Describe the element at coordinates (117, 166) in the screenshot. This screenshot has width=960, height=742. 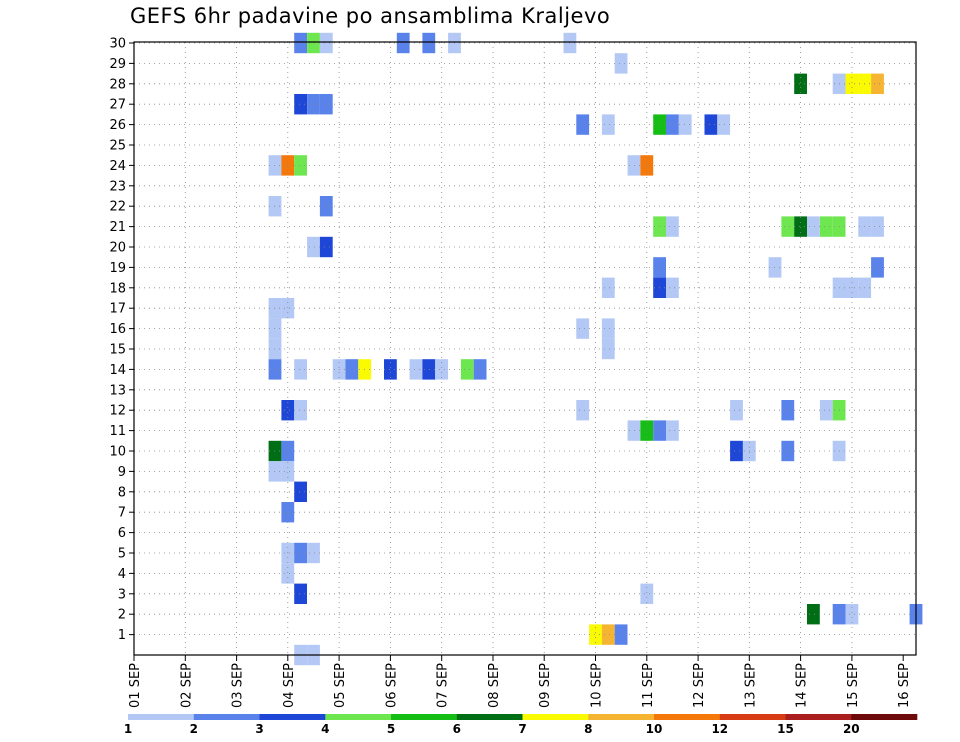
I see `y-tick-label: 24` at that location.